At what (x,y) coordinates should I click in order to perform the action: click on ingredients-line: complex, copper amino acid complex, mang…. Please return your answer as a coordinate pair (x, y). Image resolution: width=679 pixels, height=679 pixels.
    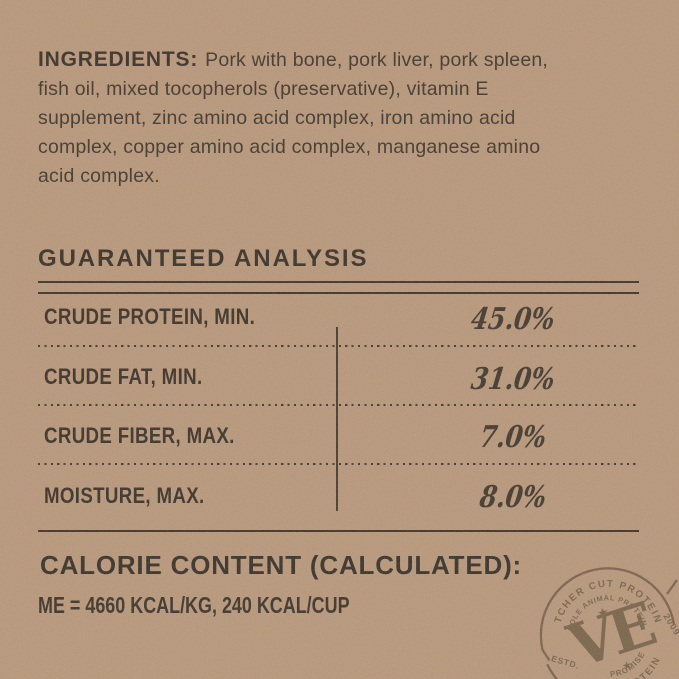
    Looking at the image, I should click on (289, 147).